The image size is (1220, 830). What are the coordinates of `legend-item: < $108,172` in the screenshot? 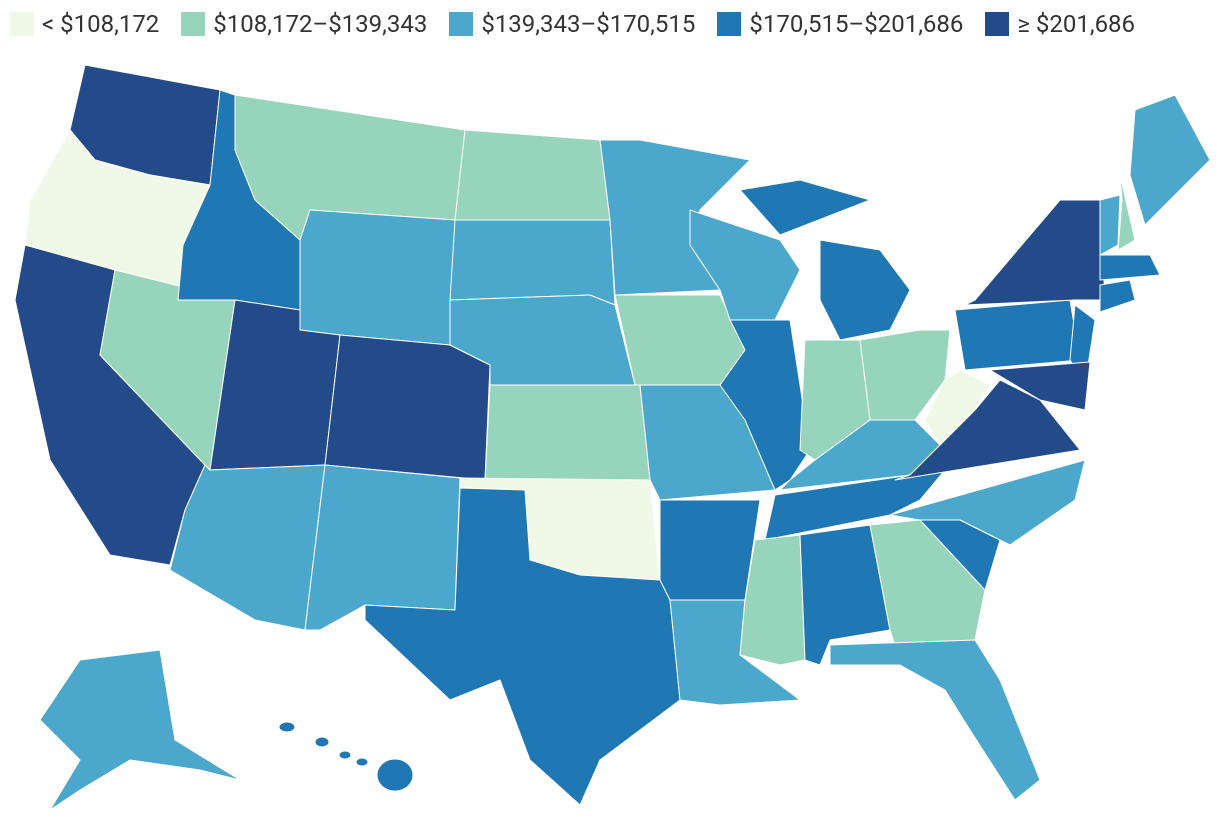 It's located at (84, 24).